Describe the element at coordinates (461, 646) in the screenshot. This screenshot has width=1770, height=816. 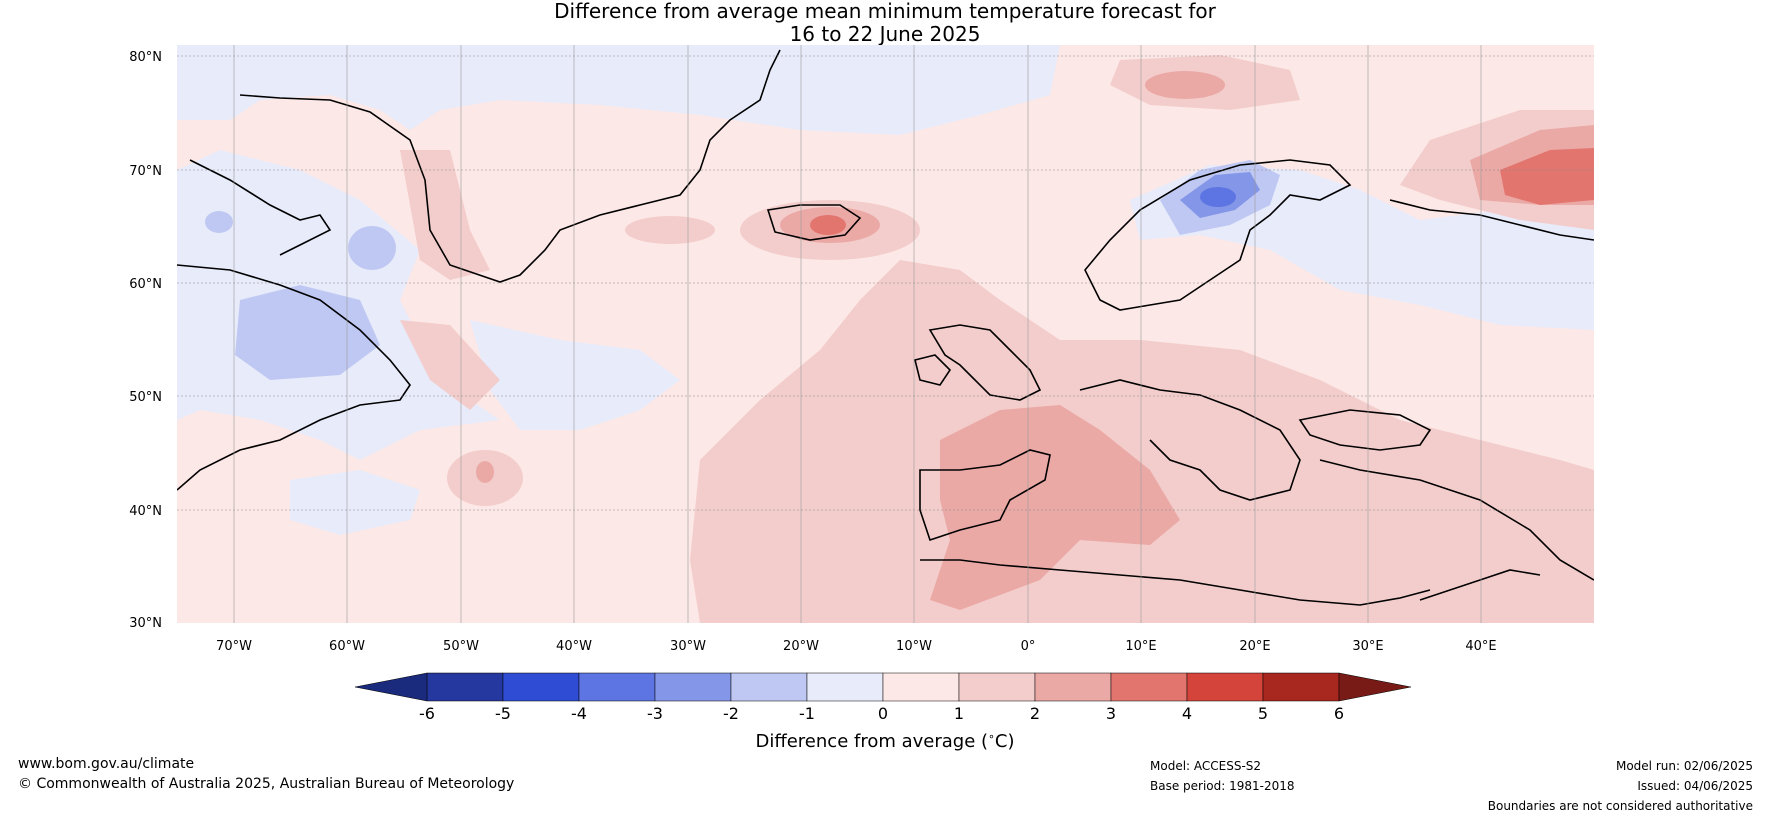
I see `lon-label: 50°W` at that location.